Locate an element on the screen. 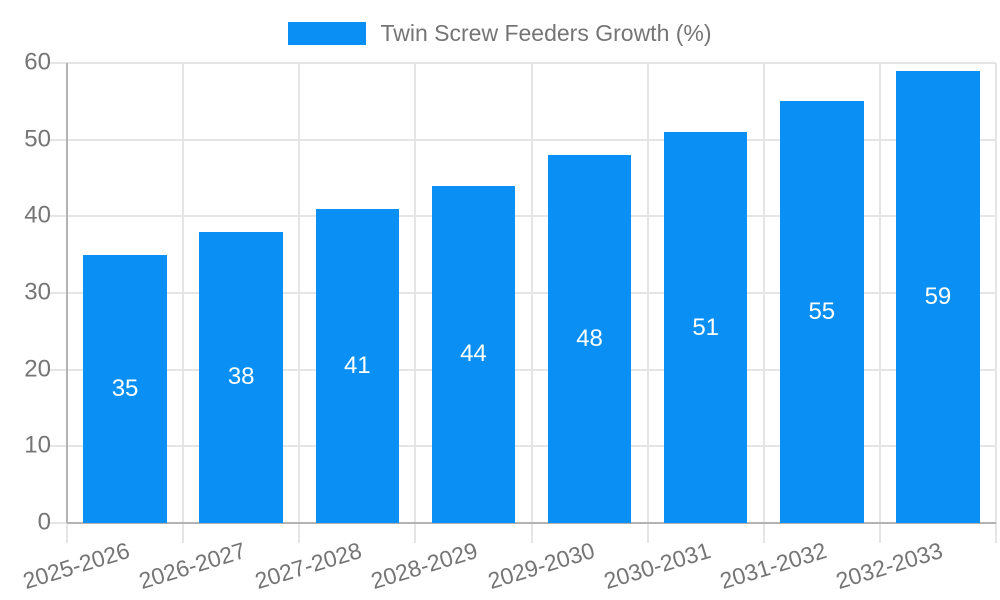 Image resolution: width=1000 pixels, height=600 pixels. y-axis-tick-label: 20 is located at coordinates (37, 369).